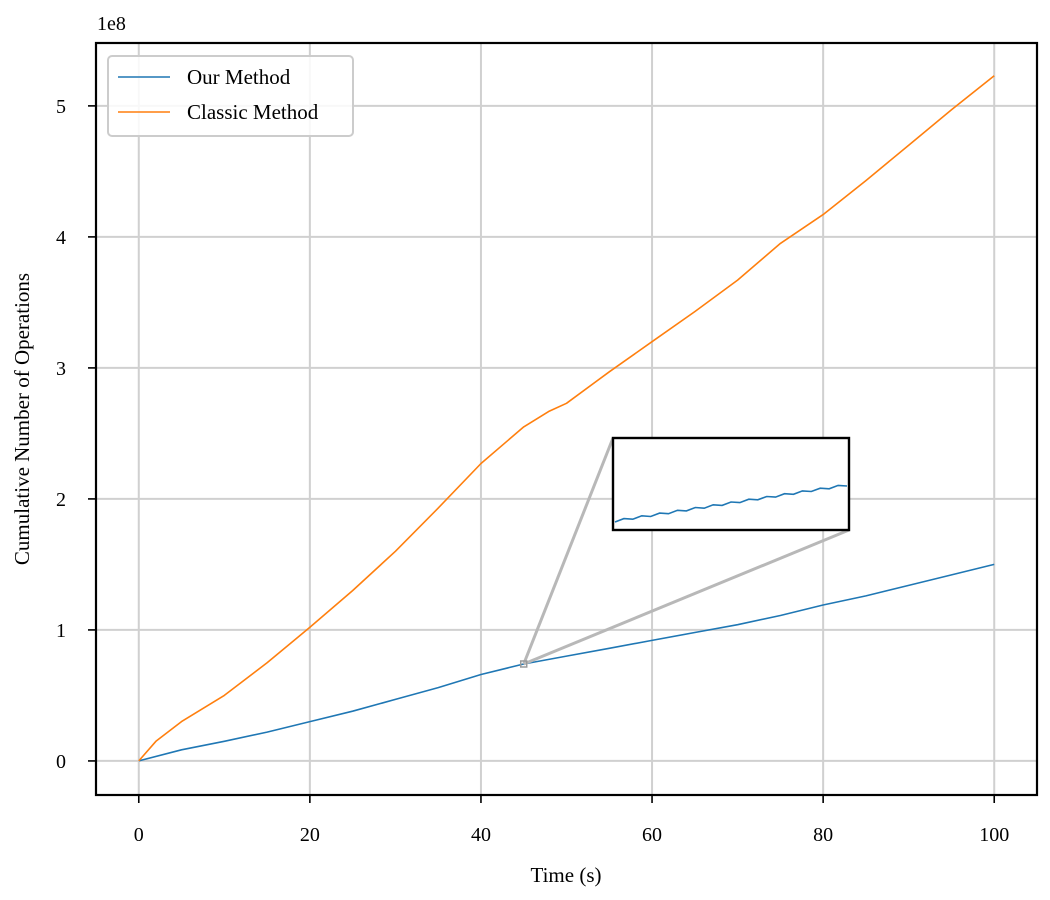 This screenshot has width=1050, height=900. Describe the element at coordinates (310, 835) in the screenshot. I see `x-tick-label: 20` at that location.